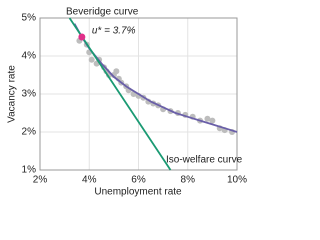 Image resolution: width=320 pixels, height=240 pixels. I want to click on y-tick-label: 1%, so click(29, 170).